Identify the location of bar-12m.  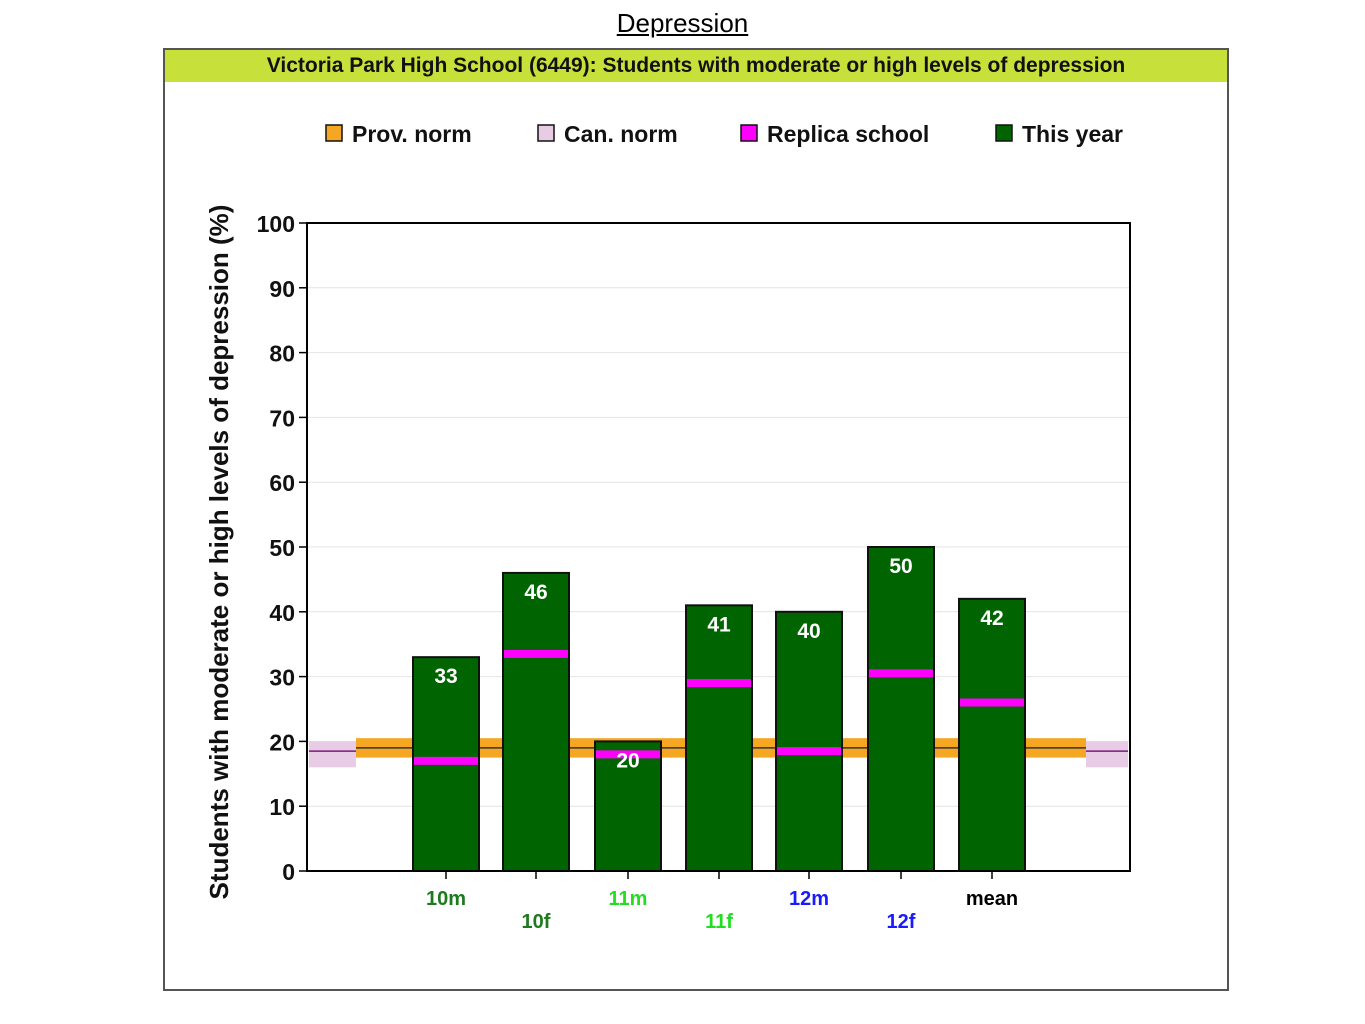
(809, 741).